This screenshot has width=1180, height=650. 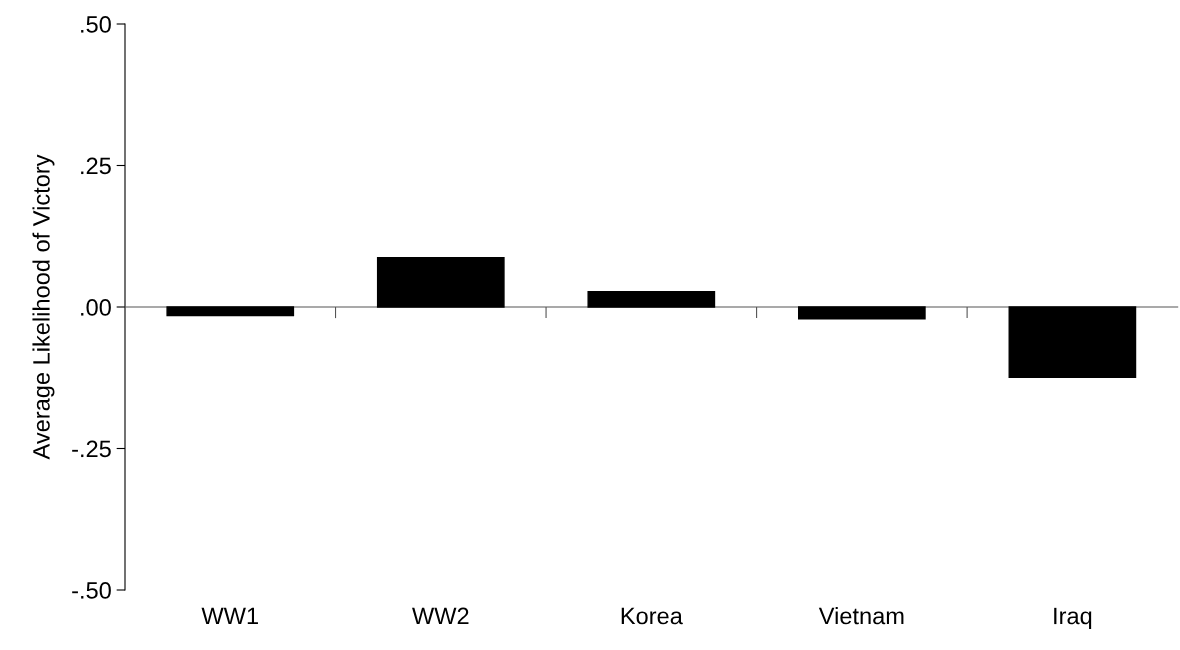 What do you see at coordinates (1073, 618) in the screenshot?
I see `x-tick-label: Iraq` at bounding box center [1073, 618].